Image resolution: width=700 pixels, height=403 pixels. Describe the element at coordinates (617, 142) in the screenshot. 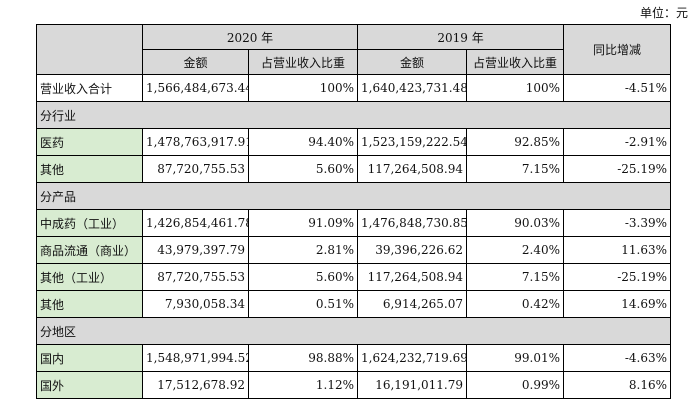

I see `yoy-change: -2.91%` at that location.